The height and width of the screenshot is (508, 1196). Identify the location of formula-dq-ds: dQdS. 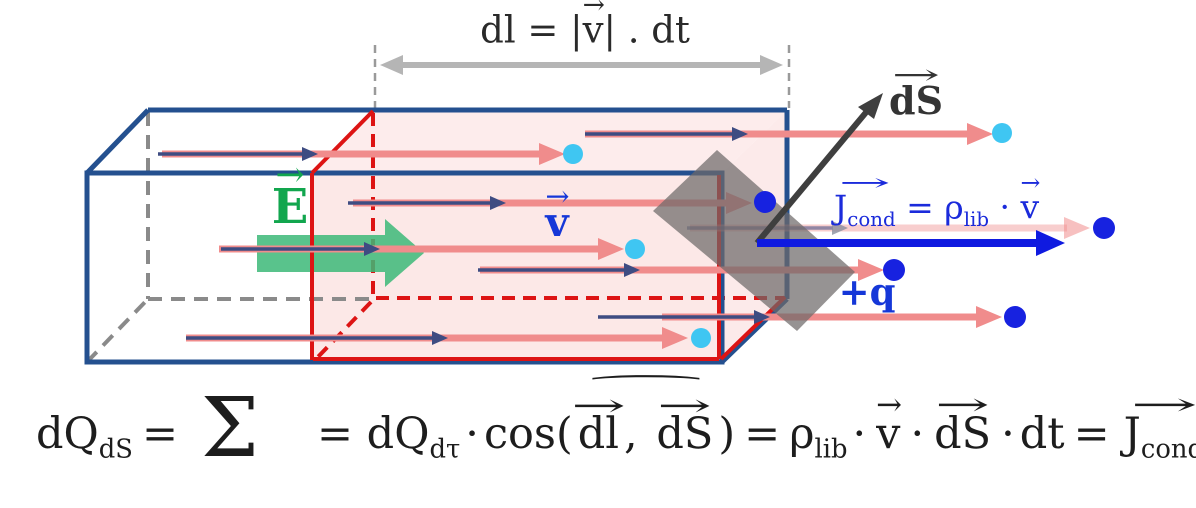
(84, 437).